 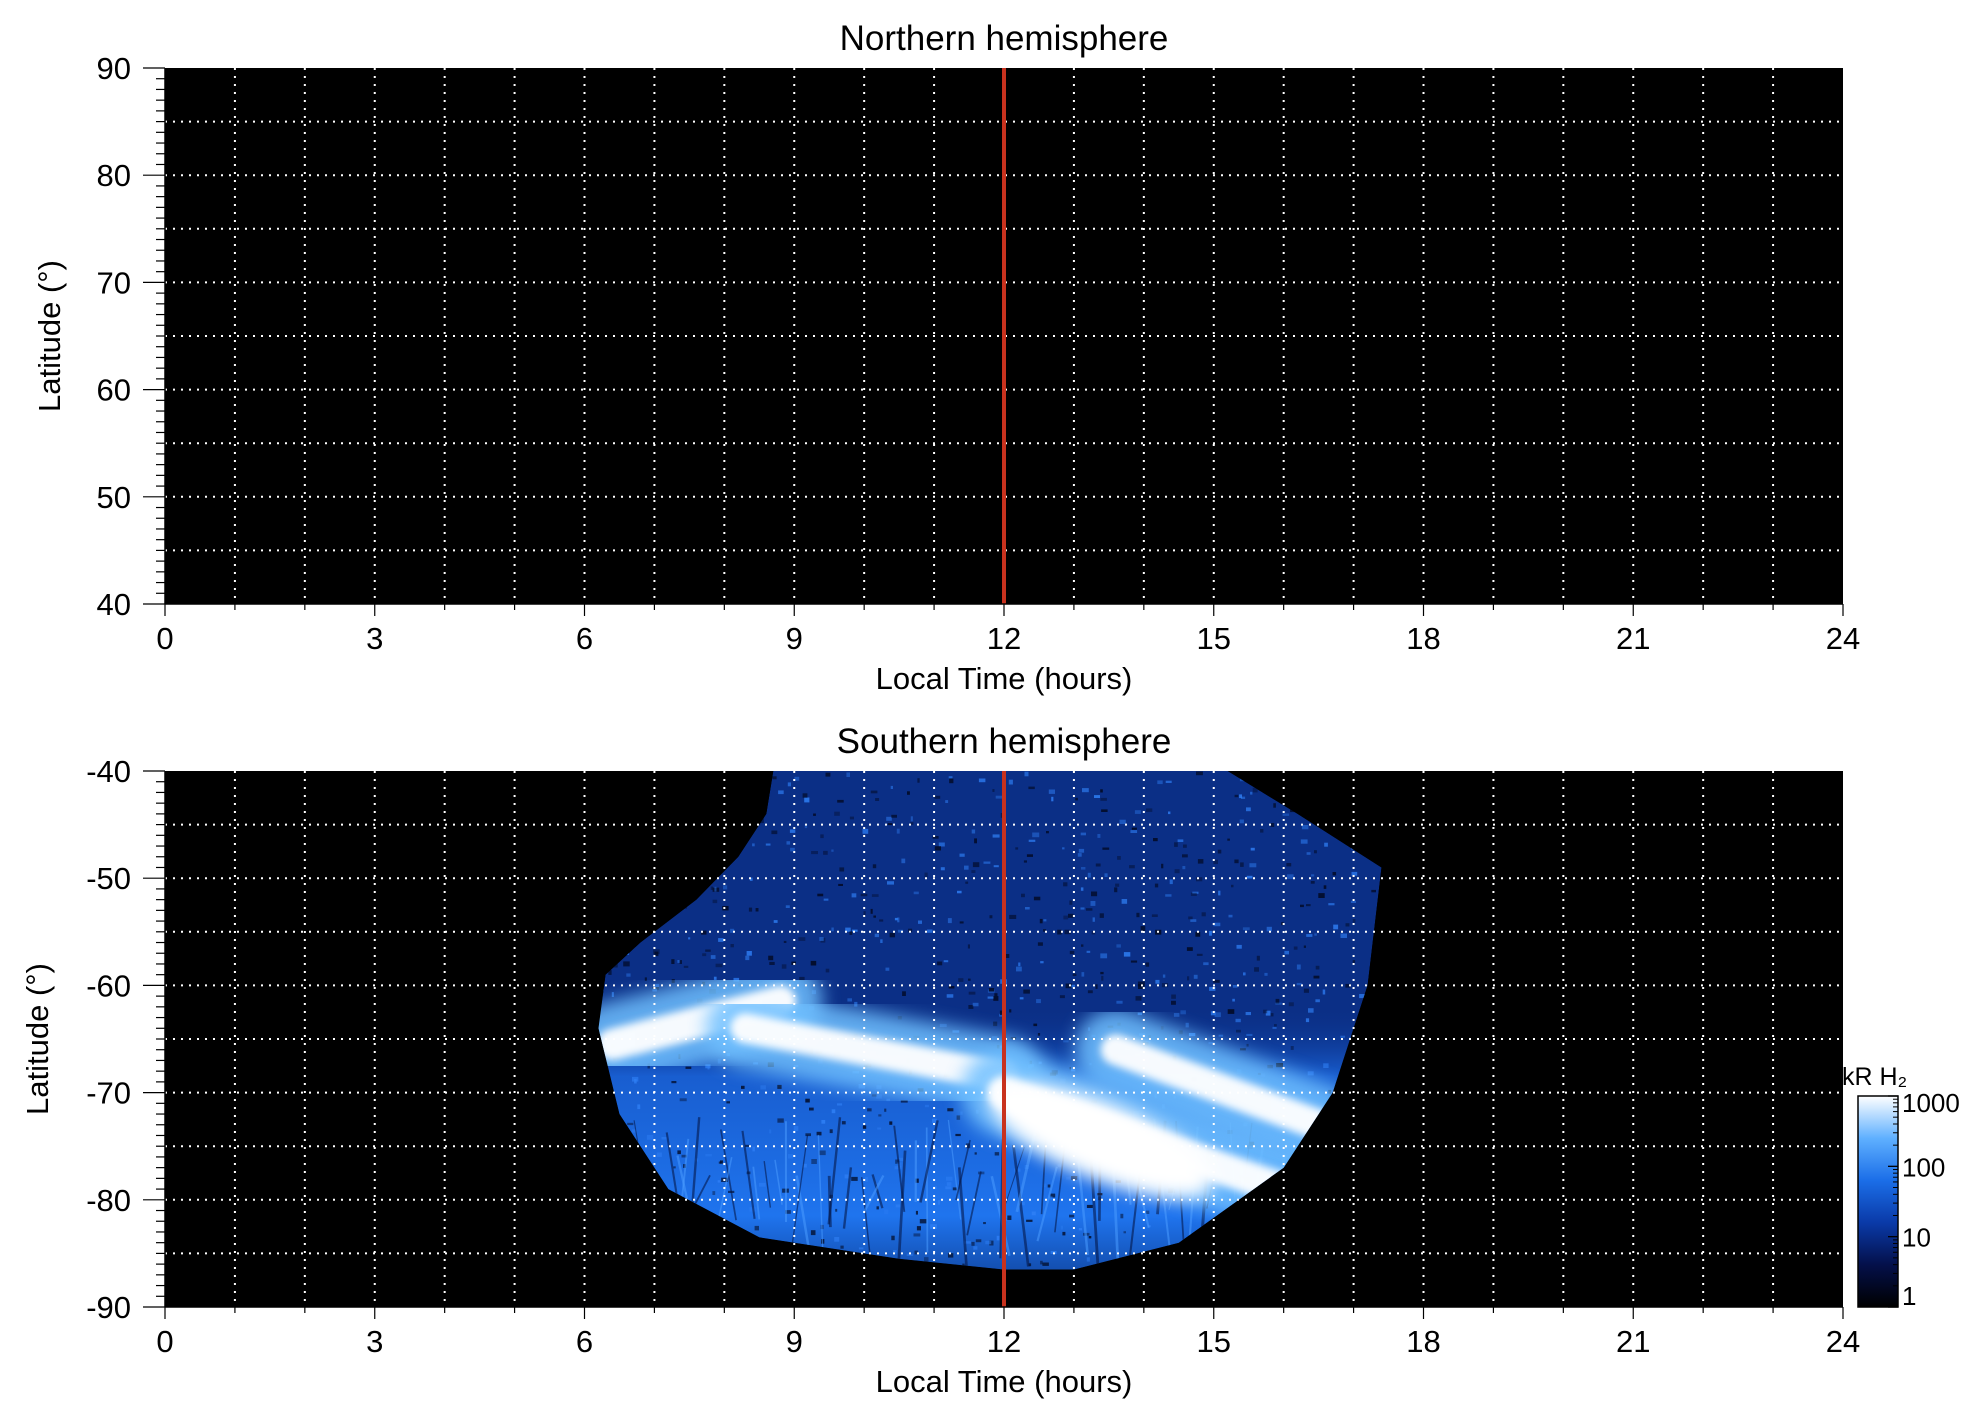 I want to click on y-tick-label: -60, so click(x=108, y=985).